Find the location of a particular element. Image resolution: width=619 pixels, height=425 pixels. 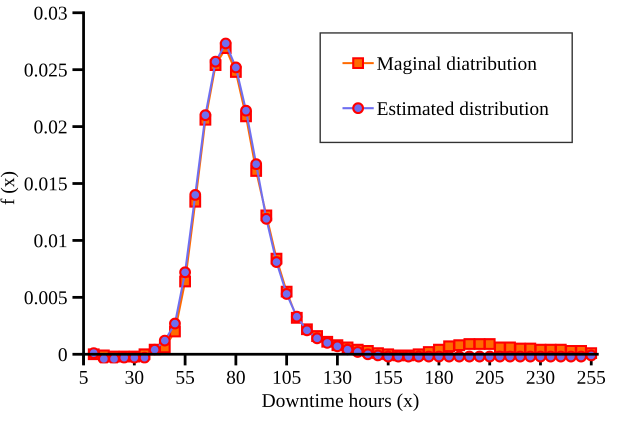

x-tick-label: 105 is located at coordinates (287, 377).